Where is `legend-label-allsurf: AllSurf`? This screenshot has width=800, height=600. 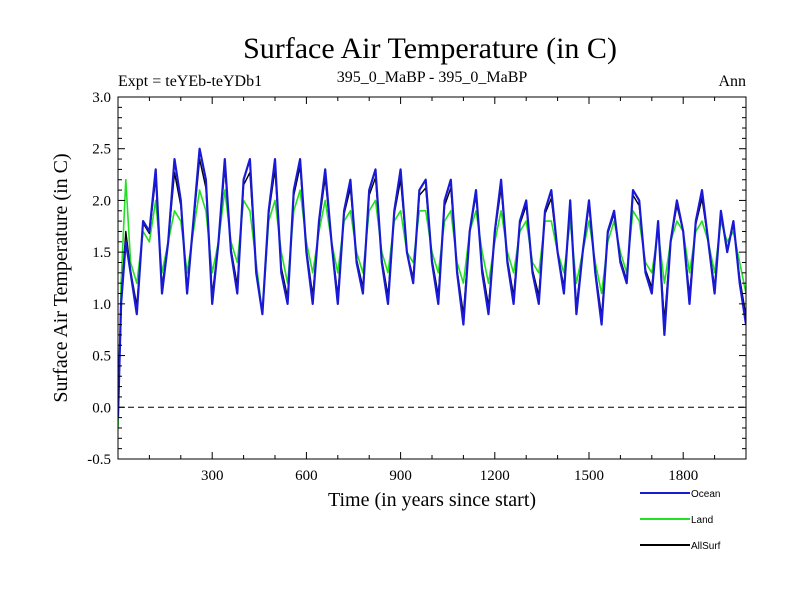 legend-label-allsurf: AllSurf is located at coordinates (706, 546).